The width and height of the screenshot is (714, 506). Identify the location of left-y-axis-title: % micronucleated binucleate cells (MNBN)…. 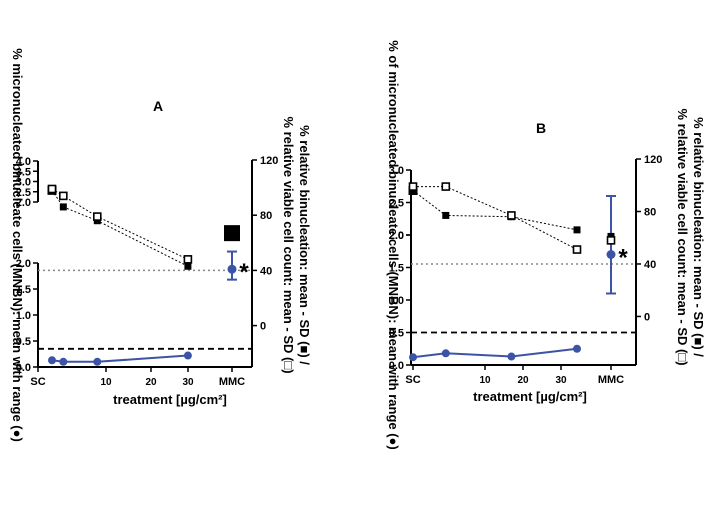
(17, 245).